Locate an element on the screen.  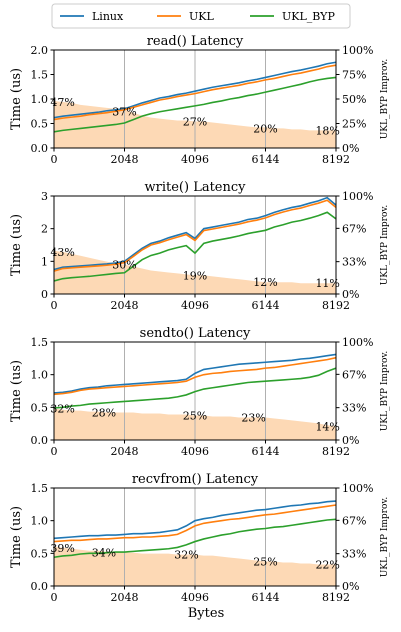
legend-label-ukl: UKL is located at coordinates (201, 16).